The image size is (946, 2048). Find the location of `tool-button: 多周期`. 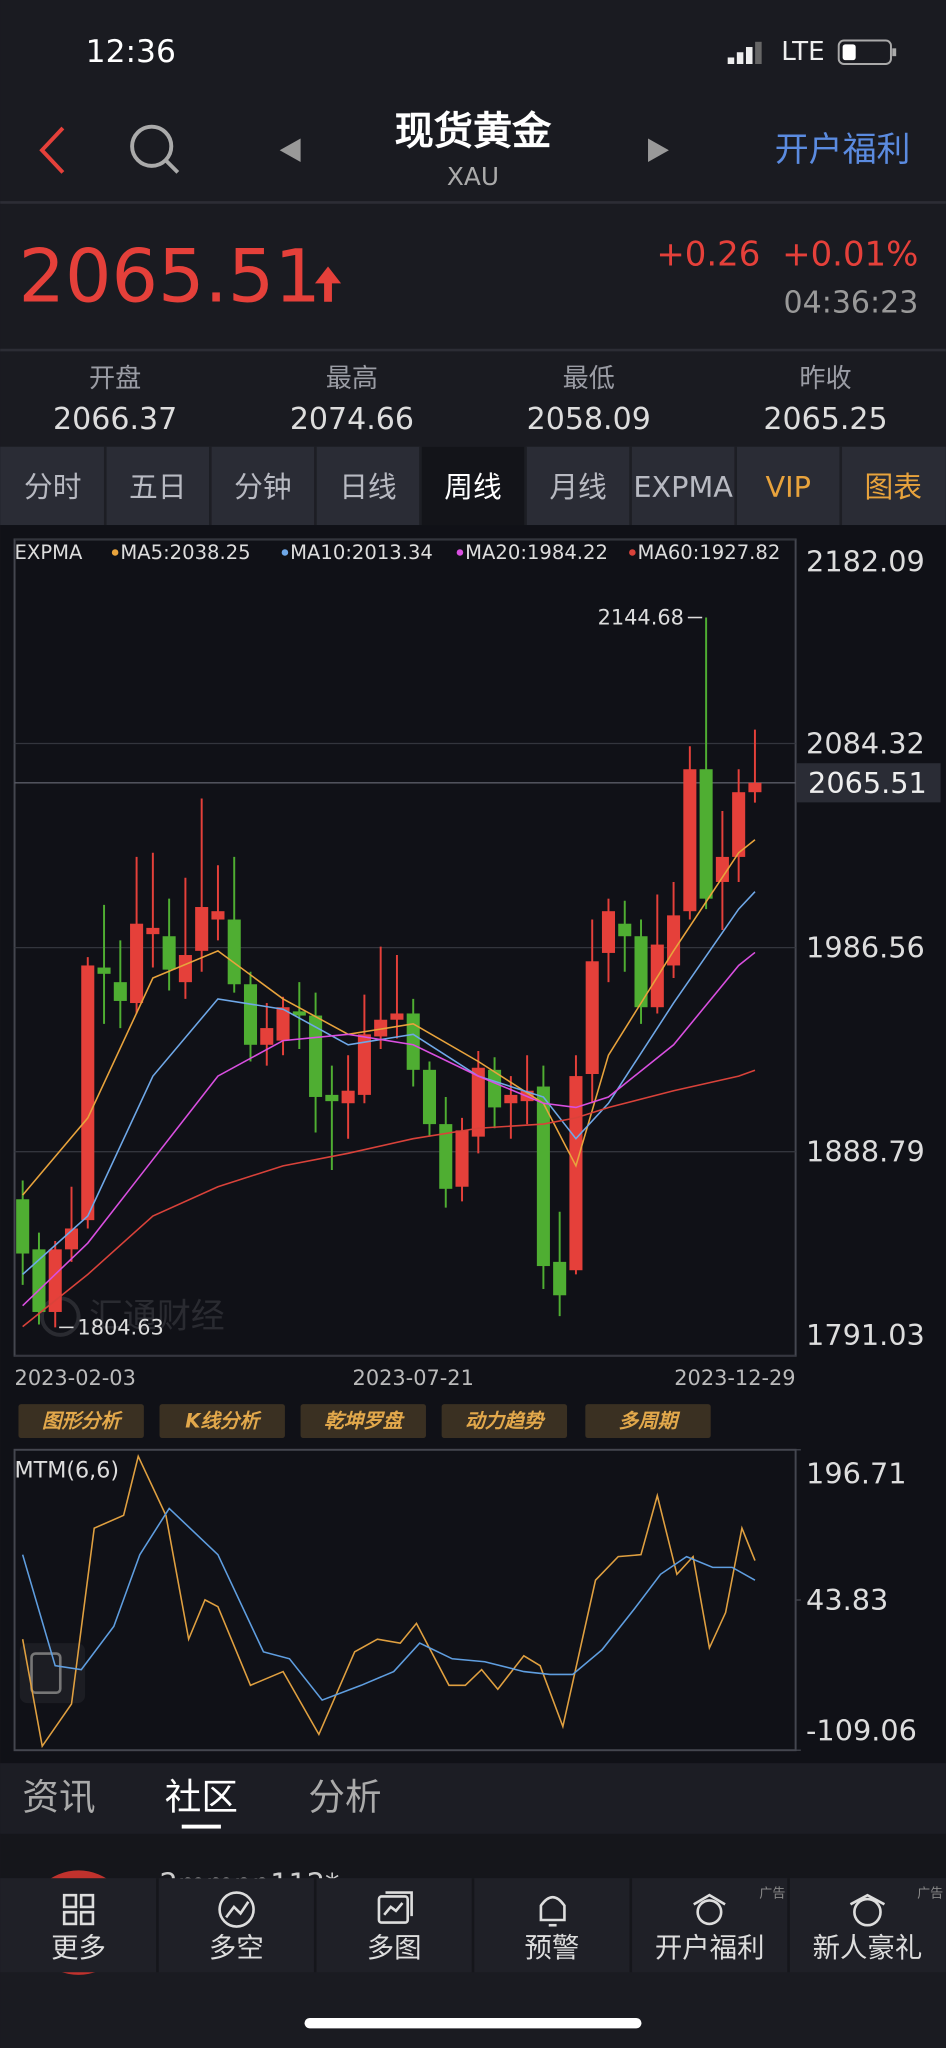

tool-button: 多周期 is located at coordinates (650, 1421).